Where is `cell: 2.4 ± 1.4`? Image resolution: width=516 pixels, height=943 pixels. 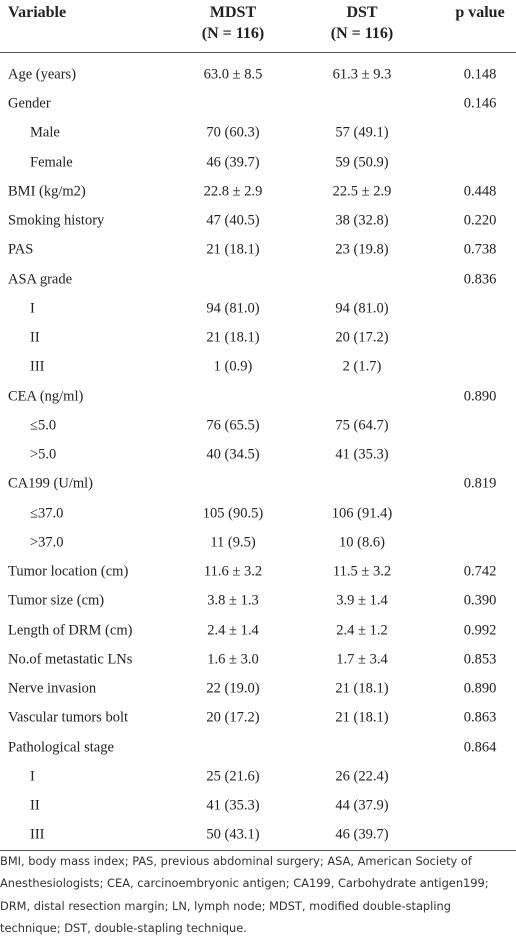
cell: 2.4 ± 1.4 is located at coordinates (233, 630).